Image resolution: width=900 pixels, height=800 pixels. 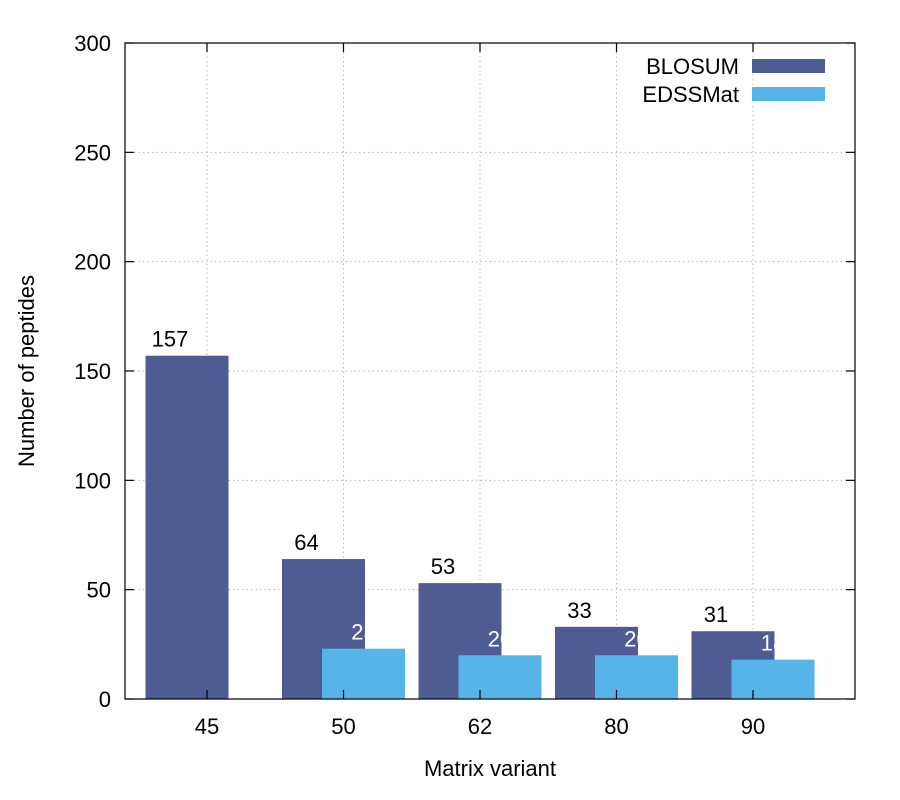 What do you see at coordinates (788, 94) in the screenshot?
I see `legend-swatch-edssmat` at bounding box center [788, 94].